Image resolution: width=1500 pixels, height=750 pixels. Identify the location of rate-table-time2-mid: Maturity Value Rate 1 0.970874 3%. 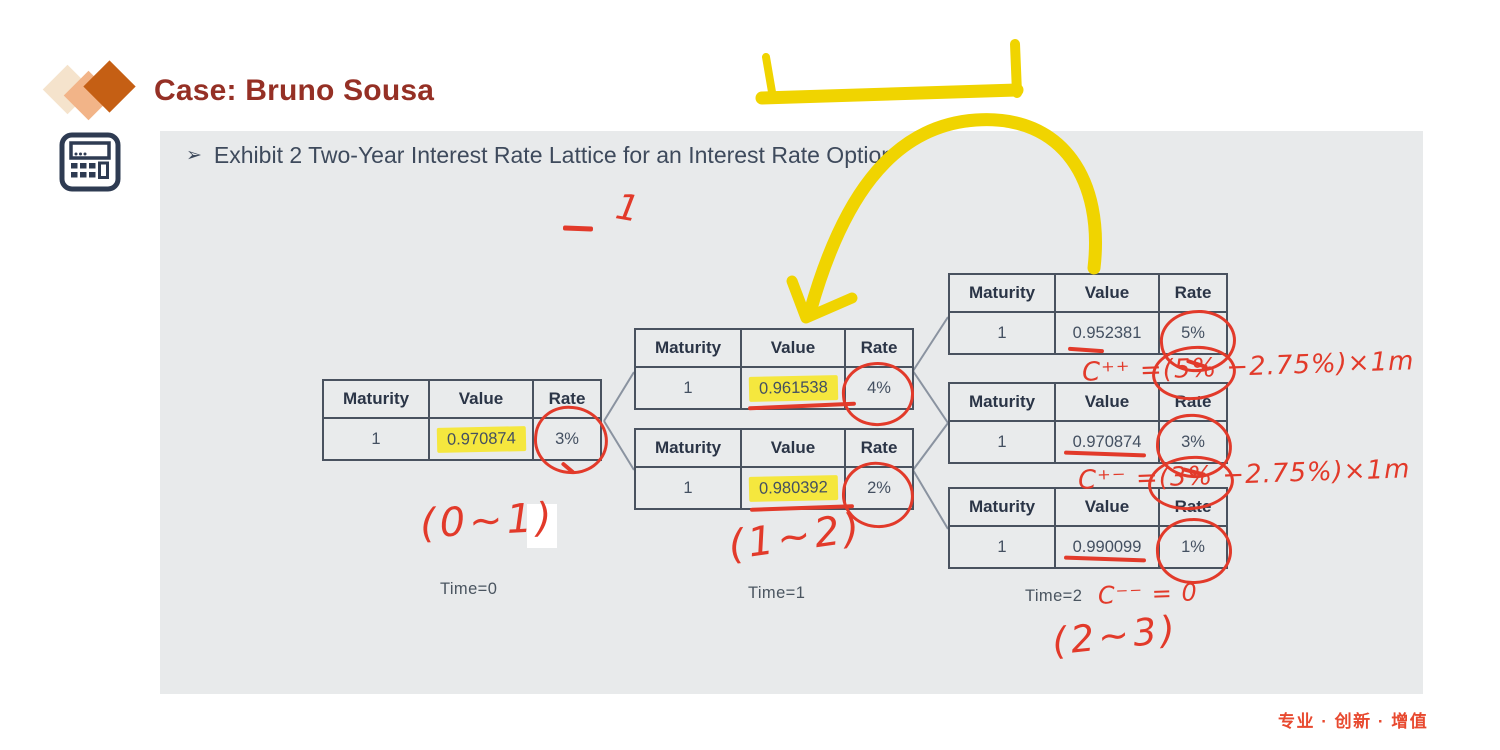
(1088, 423).